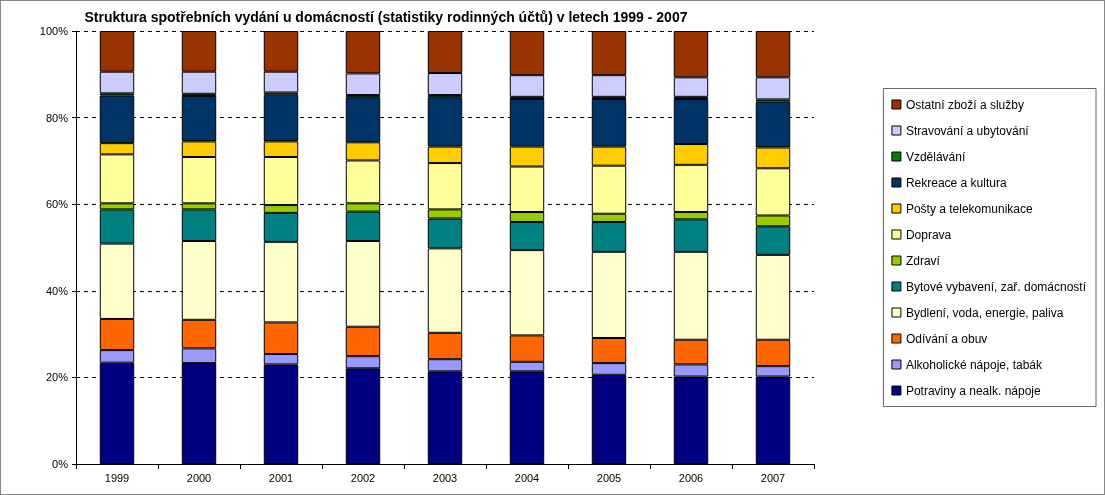  Describe the element at coordinates (57, 377) in the screenshot. I see `y-tick-label: 20%` at that location.